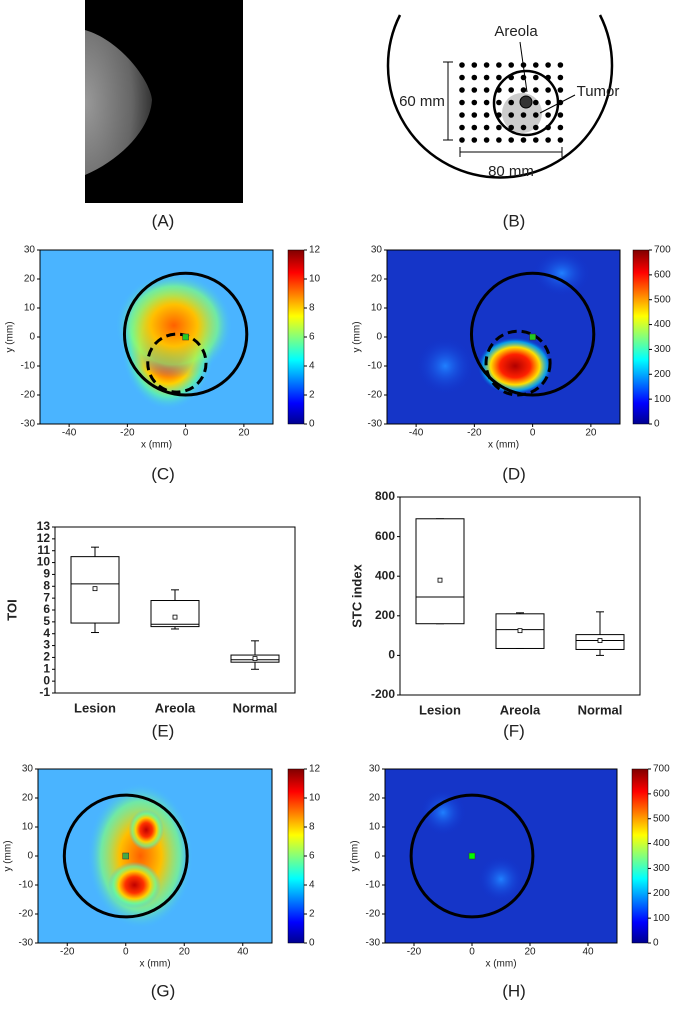  Describe the element at coordinates (383, 694) in the screenshot. I see `y-tick-label: -200` at that location.